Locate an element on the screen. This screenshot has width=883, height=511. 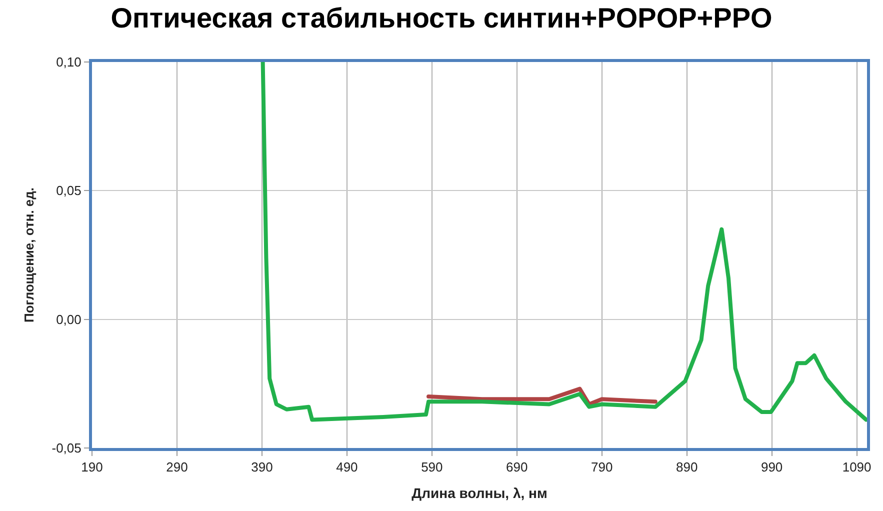
x-tick-label: 890 is located at coordinates (687, 467).